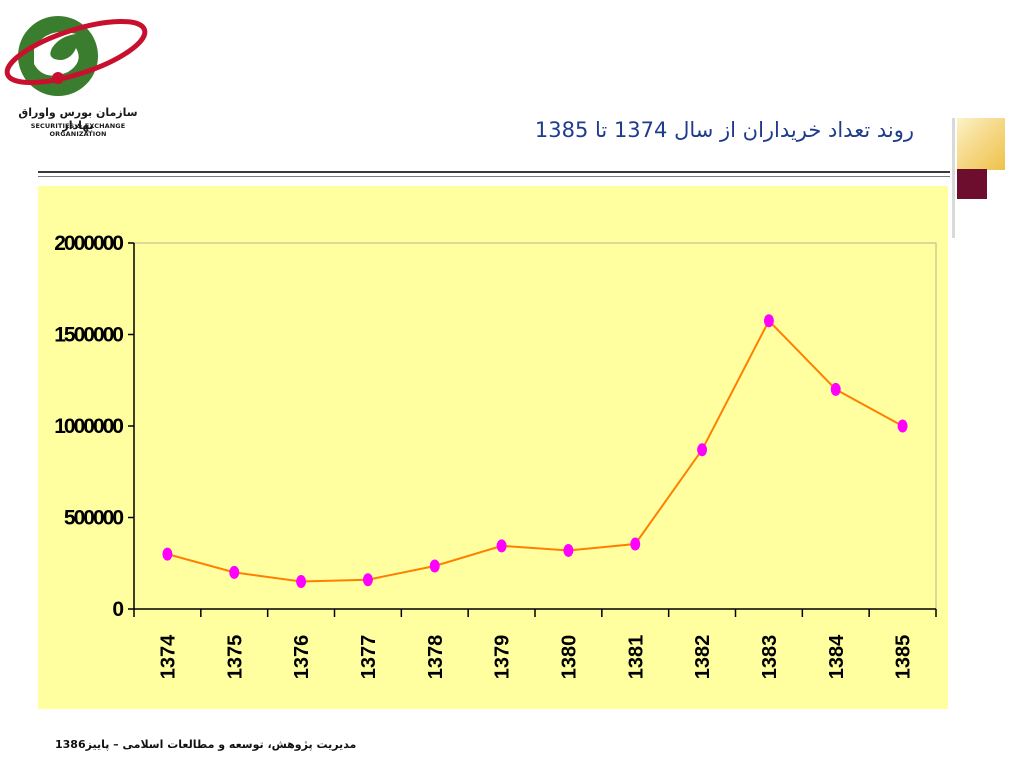  I want to click on decorative-maroon-square, so click(972, 184).